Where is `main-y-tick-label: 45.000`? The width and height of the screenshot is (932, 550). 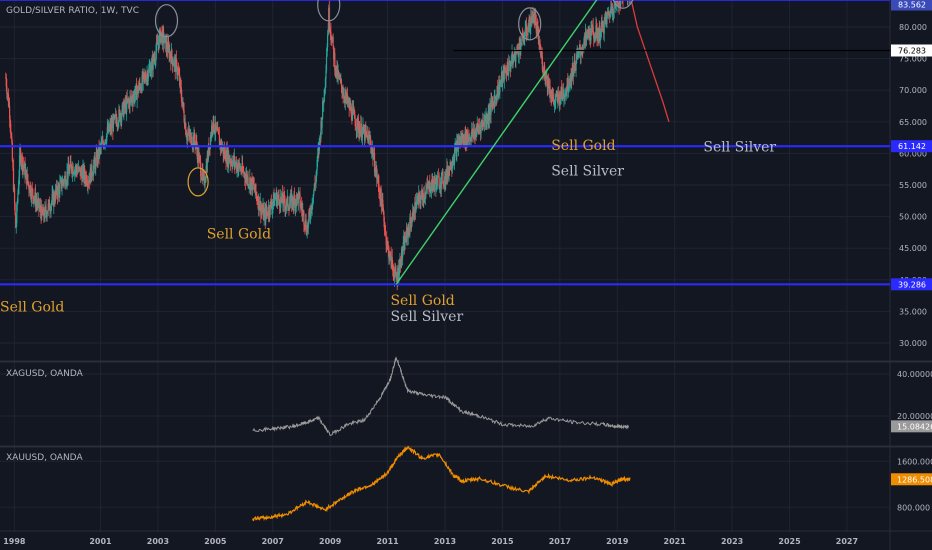 main-y-tick-label: 45.000 is located at coordinates (913, 248).